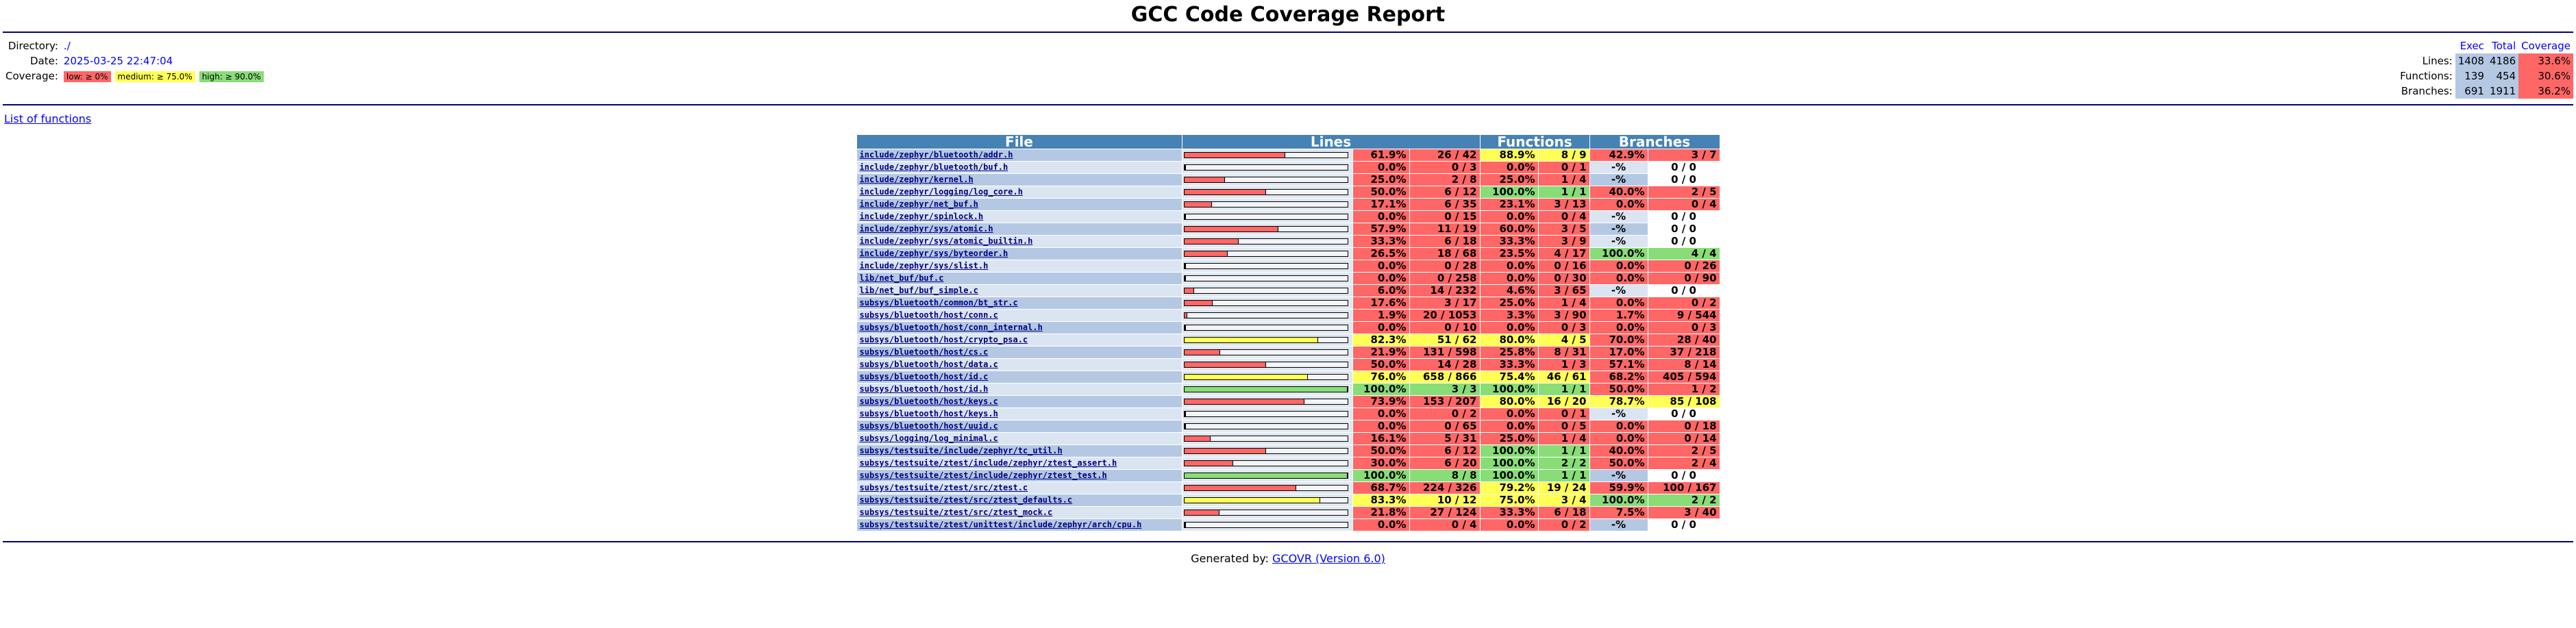  What do you see at coordinates (1563, 217) in the screenshot?
I see `functions-count: 0 / 4` at bounding box center [1563, 217].